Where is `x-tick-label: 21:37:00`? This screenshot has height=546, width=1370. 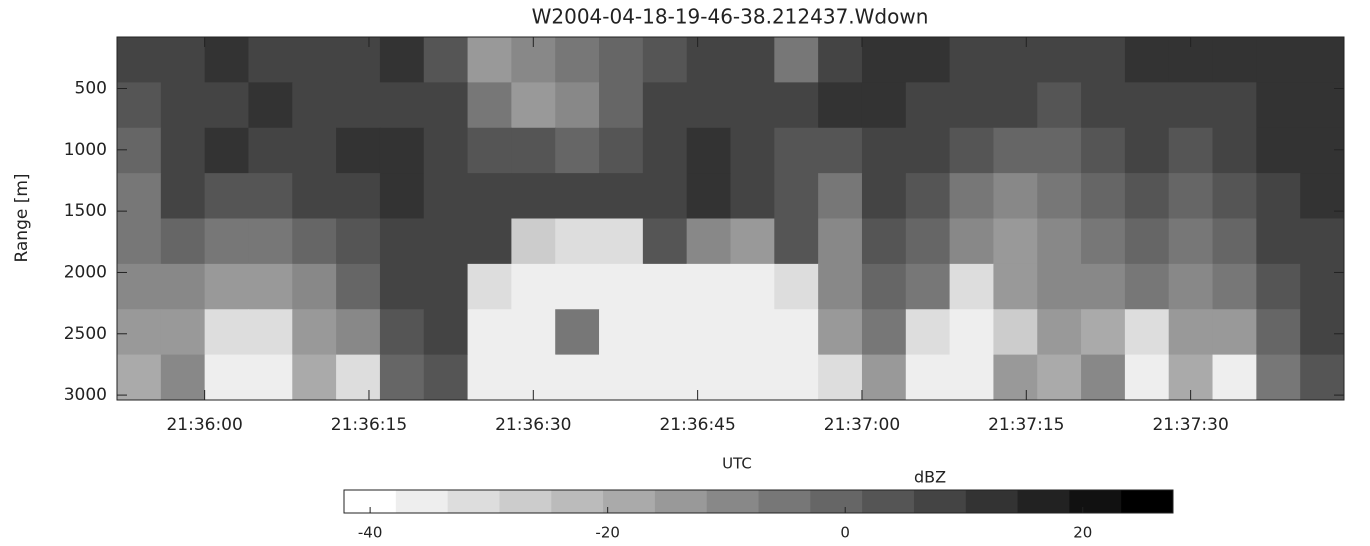 x-tick-label: 21:37:00 is located at coordinates (862, 425).